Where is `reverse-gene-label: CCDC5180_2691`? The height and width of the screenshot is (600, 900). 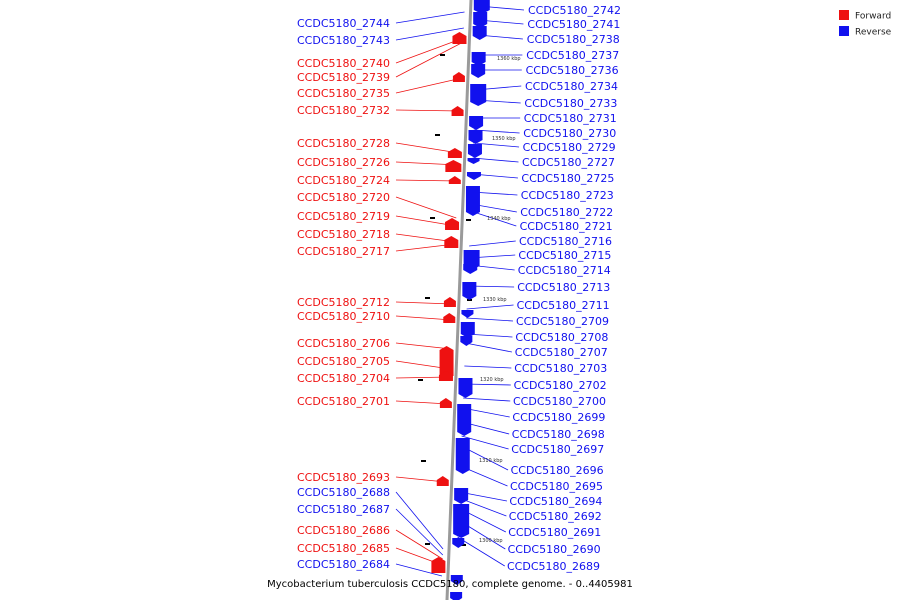
reverse-gene-label: CCDC5180_2691 is located at coordinates (554, 532).